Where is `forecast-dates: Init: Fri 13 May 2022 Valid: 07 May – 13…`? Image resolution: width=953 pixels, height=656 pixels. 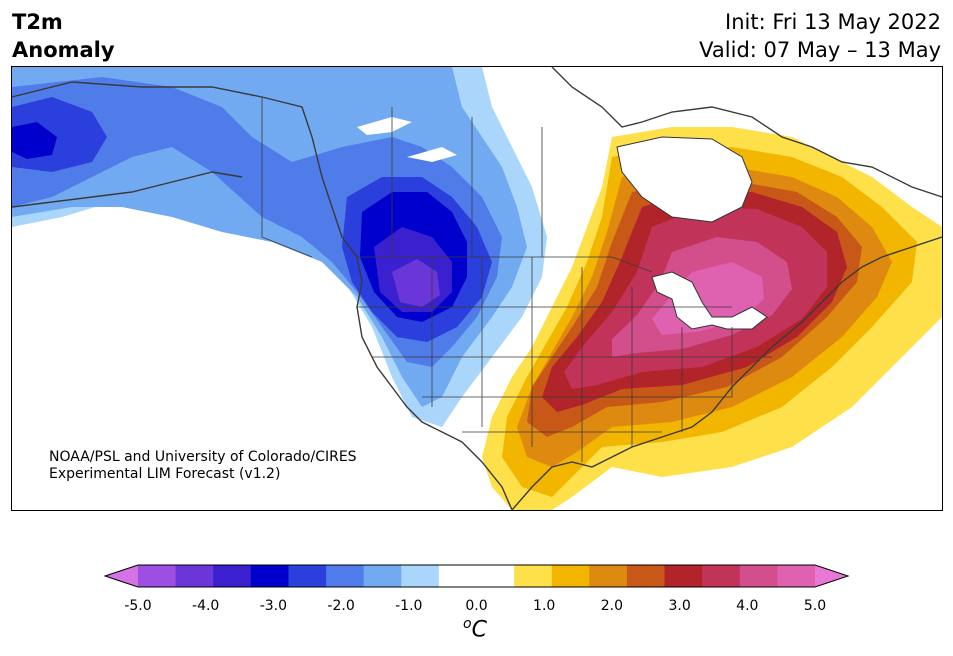
forecast-dates: Init: Fri 13 May 2022 Valid: 07 May – 13… is located at coordinates (820, 36).